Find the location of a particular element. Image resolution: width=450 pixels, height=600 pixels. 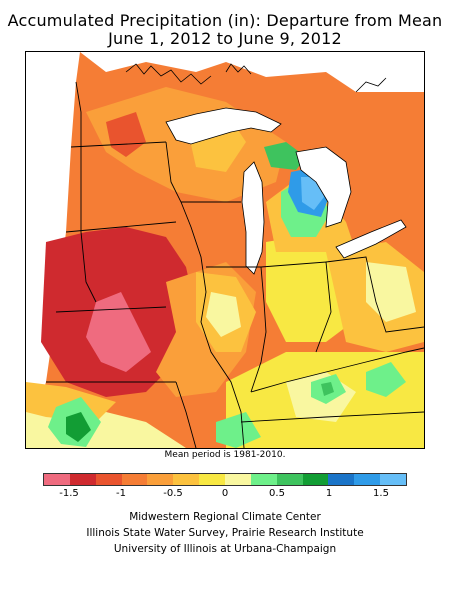

region-dgreen-ky is located at coordinates (327, 389).